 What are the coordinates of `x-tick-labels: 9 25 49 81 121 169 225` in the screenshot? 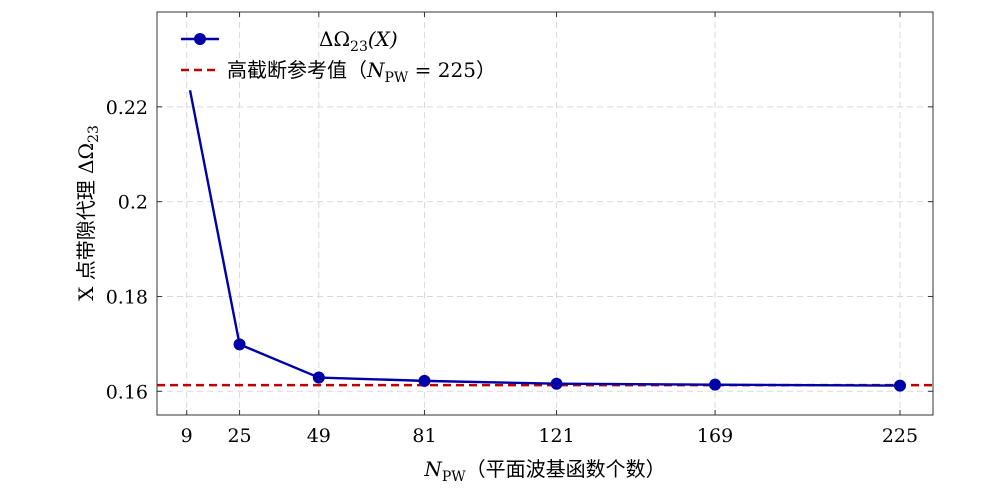 It's located at (549, 436).